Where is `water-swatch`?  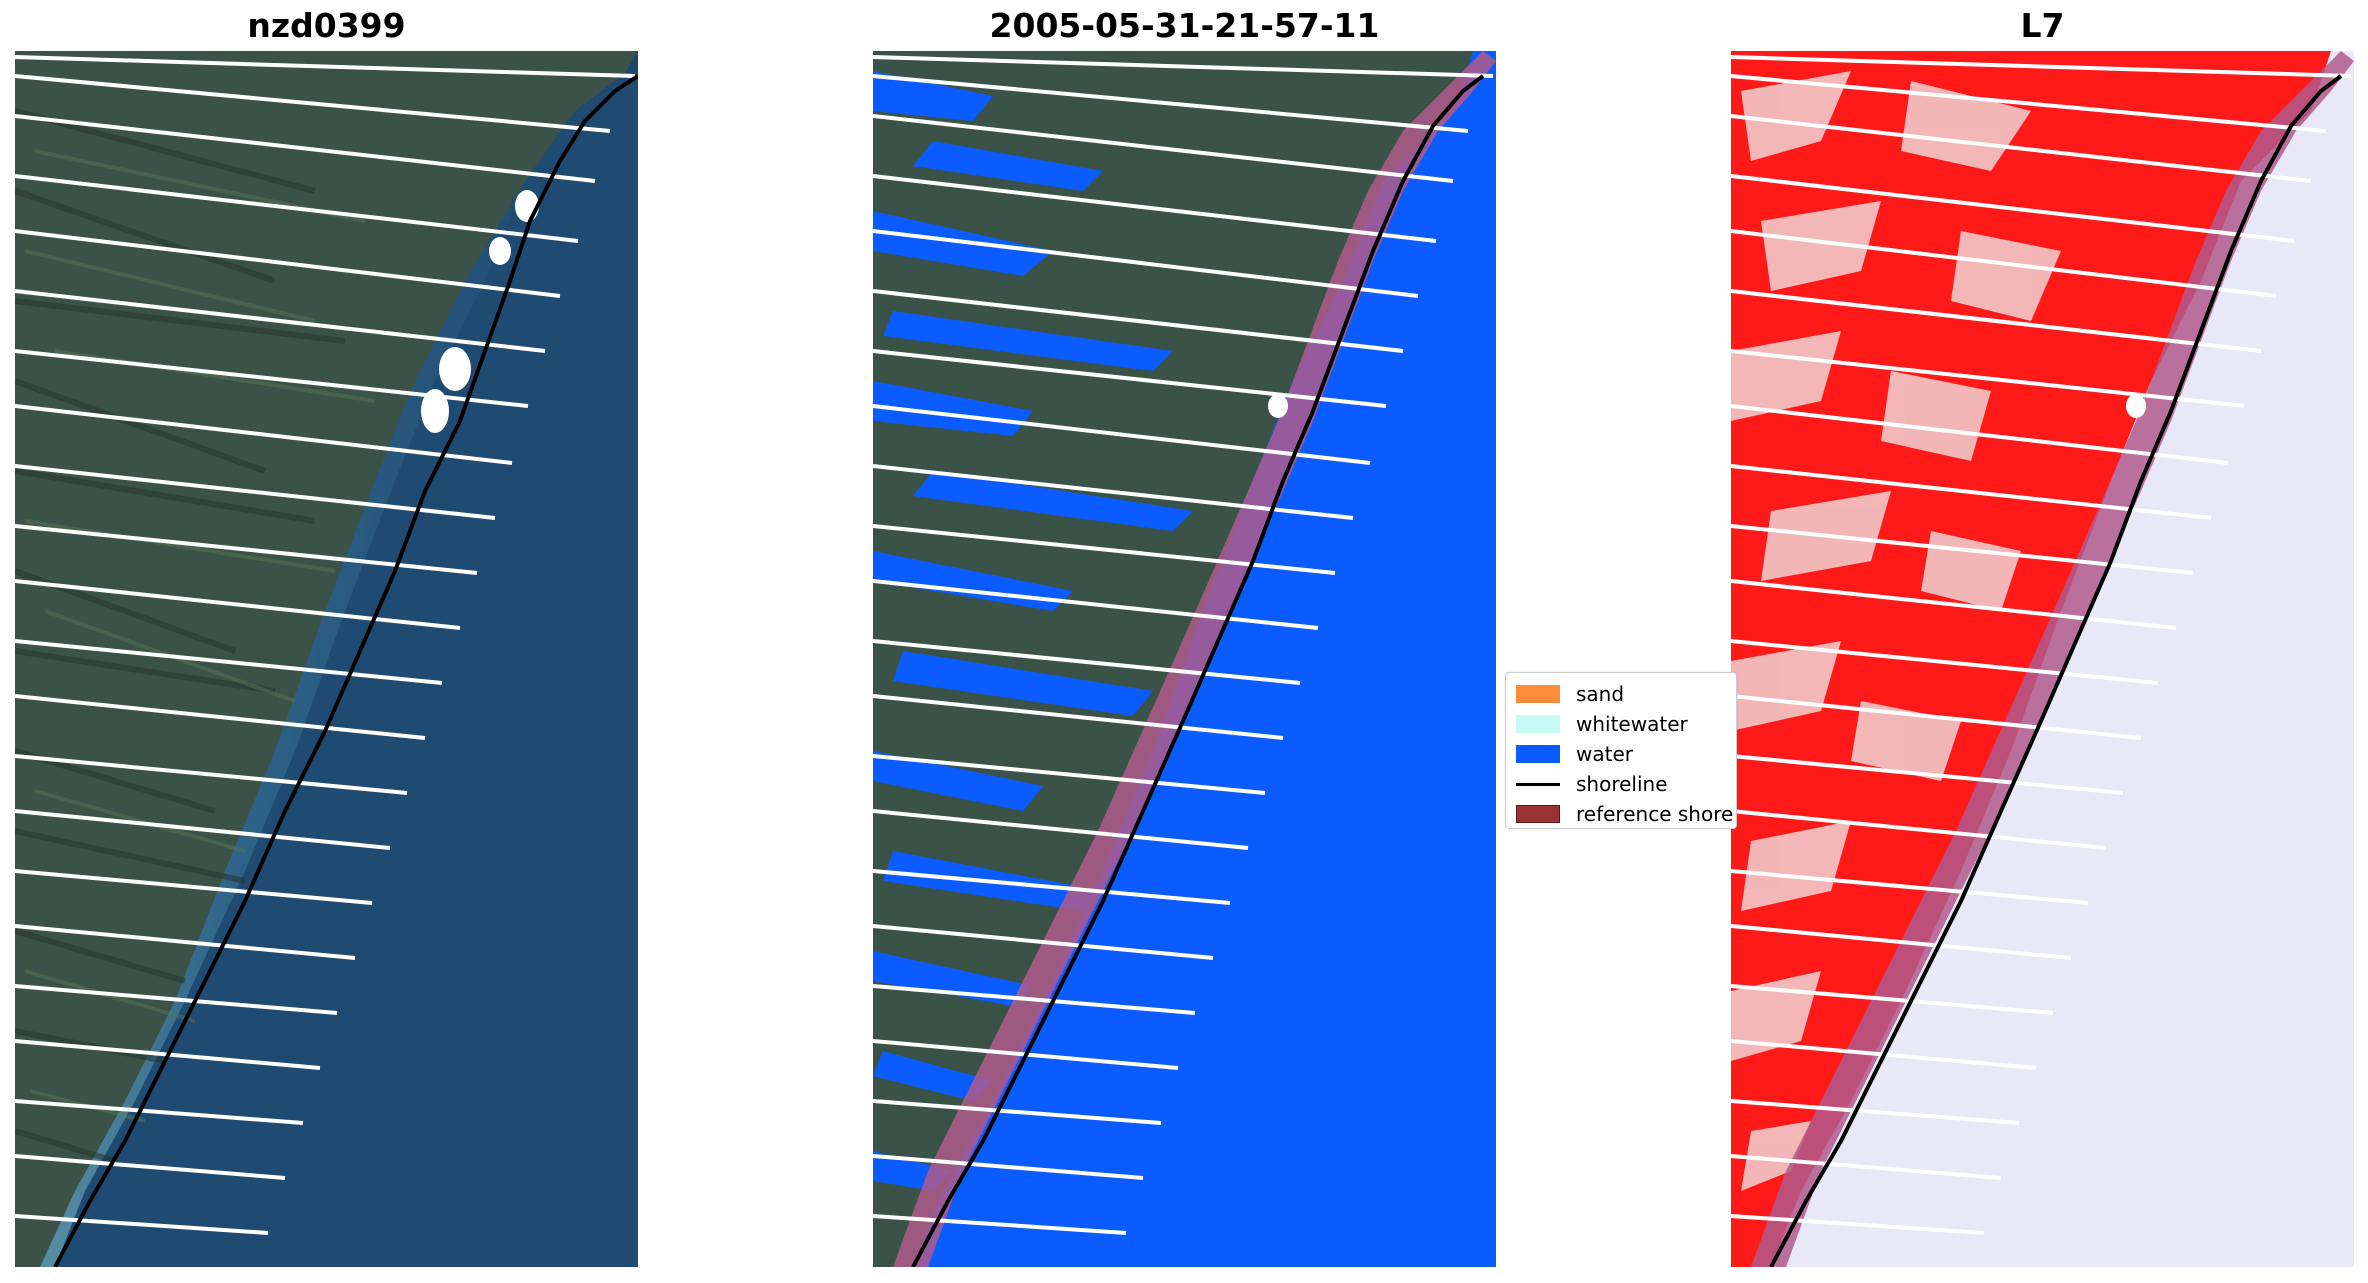 water-swatch is located at coordinates (1538, 754).